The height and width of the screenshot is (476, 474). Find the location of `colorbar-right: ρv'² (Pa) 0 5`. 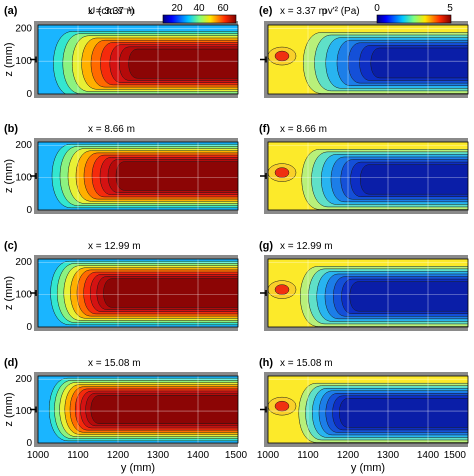

colorbar-right: ρv'² (Pa) 0 5 is located at coordinates (387, 13).